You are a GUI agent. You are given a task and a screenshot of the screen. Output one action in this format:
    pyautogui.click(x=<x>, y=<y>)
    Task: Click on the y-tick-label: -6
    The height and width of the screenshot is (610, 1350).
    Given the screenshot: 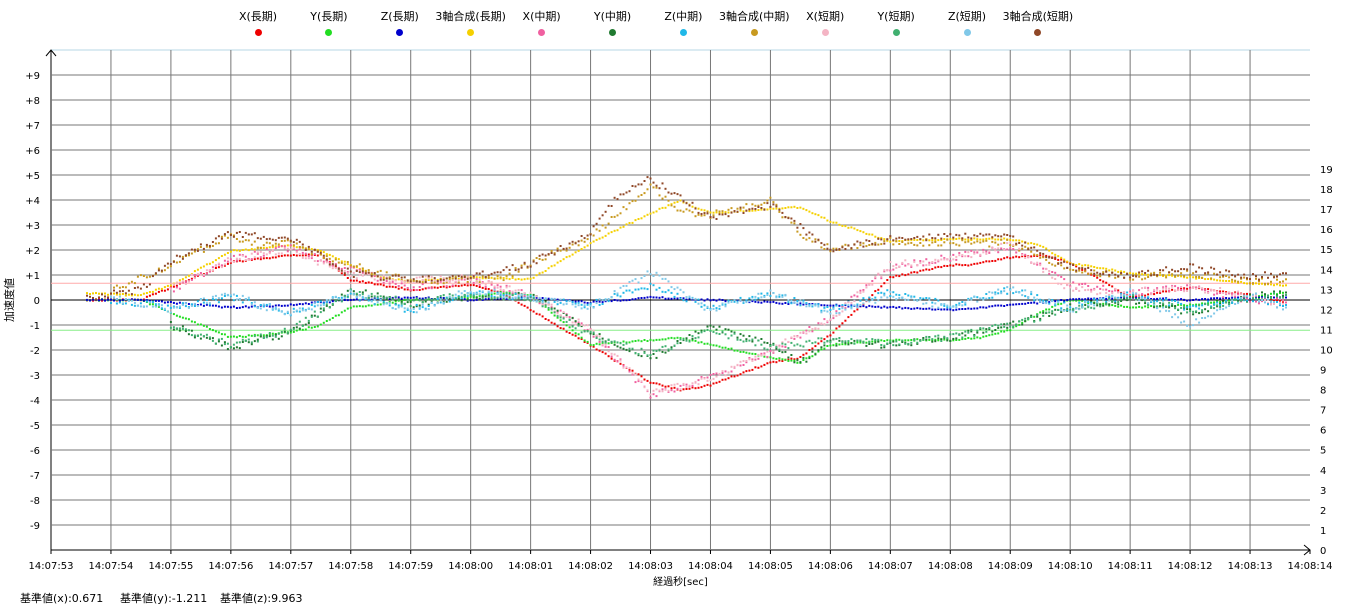 What is the action you would take?
    pyautogui.click(x=35, y=451)
    